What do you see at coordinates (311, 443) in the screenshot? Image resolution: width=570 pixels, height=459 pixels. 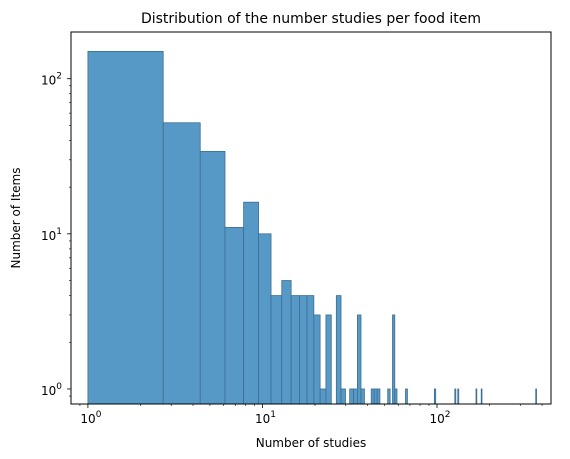 I see `x-axis-label: Number of studies` at bounding box center [311, 443].